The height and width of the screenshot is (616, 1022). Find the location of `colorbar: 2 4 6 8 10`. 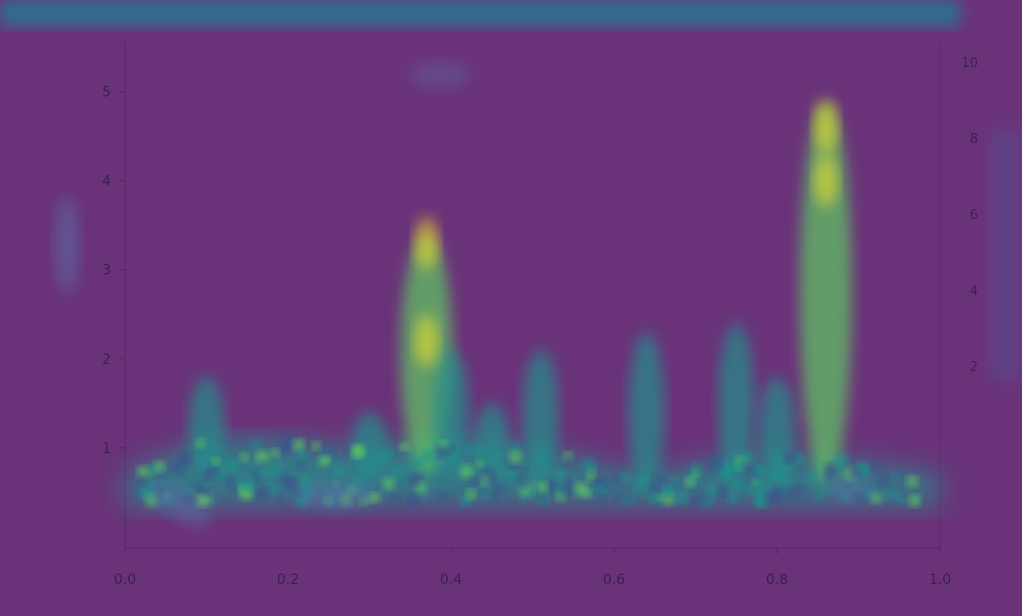

colorbar: 2 4 6 8 10 is located at coordinates (990, 218).